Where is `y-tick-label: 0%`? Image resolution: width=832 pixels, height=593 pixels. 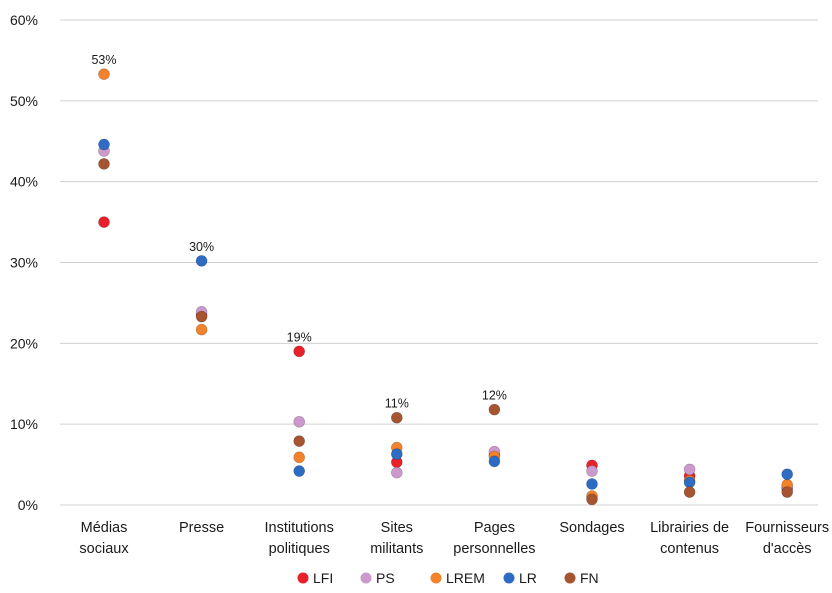 y-tick-label: 0% is located at coordinates (28, 505).